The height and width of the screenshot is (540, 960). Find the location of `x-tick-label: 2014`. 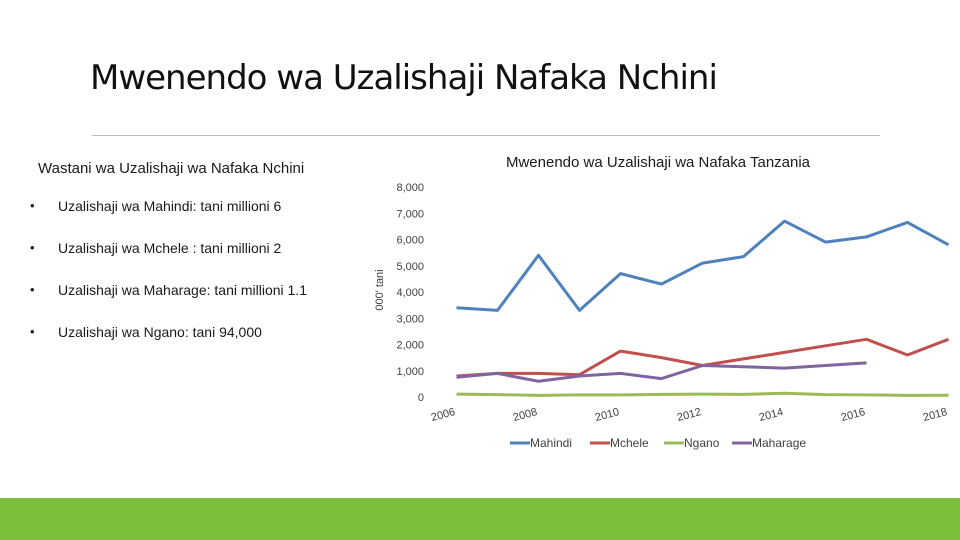

x-tick-label: 2014 is located at coordinates (771, 415).